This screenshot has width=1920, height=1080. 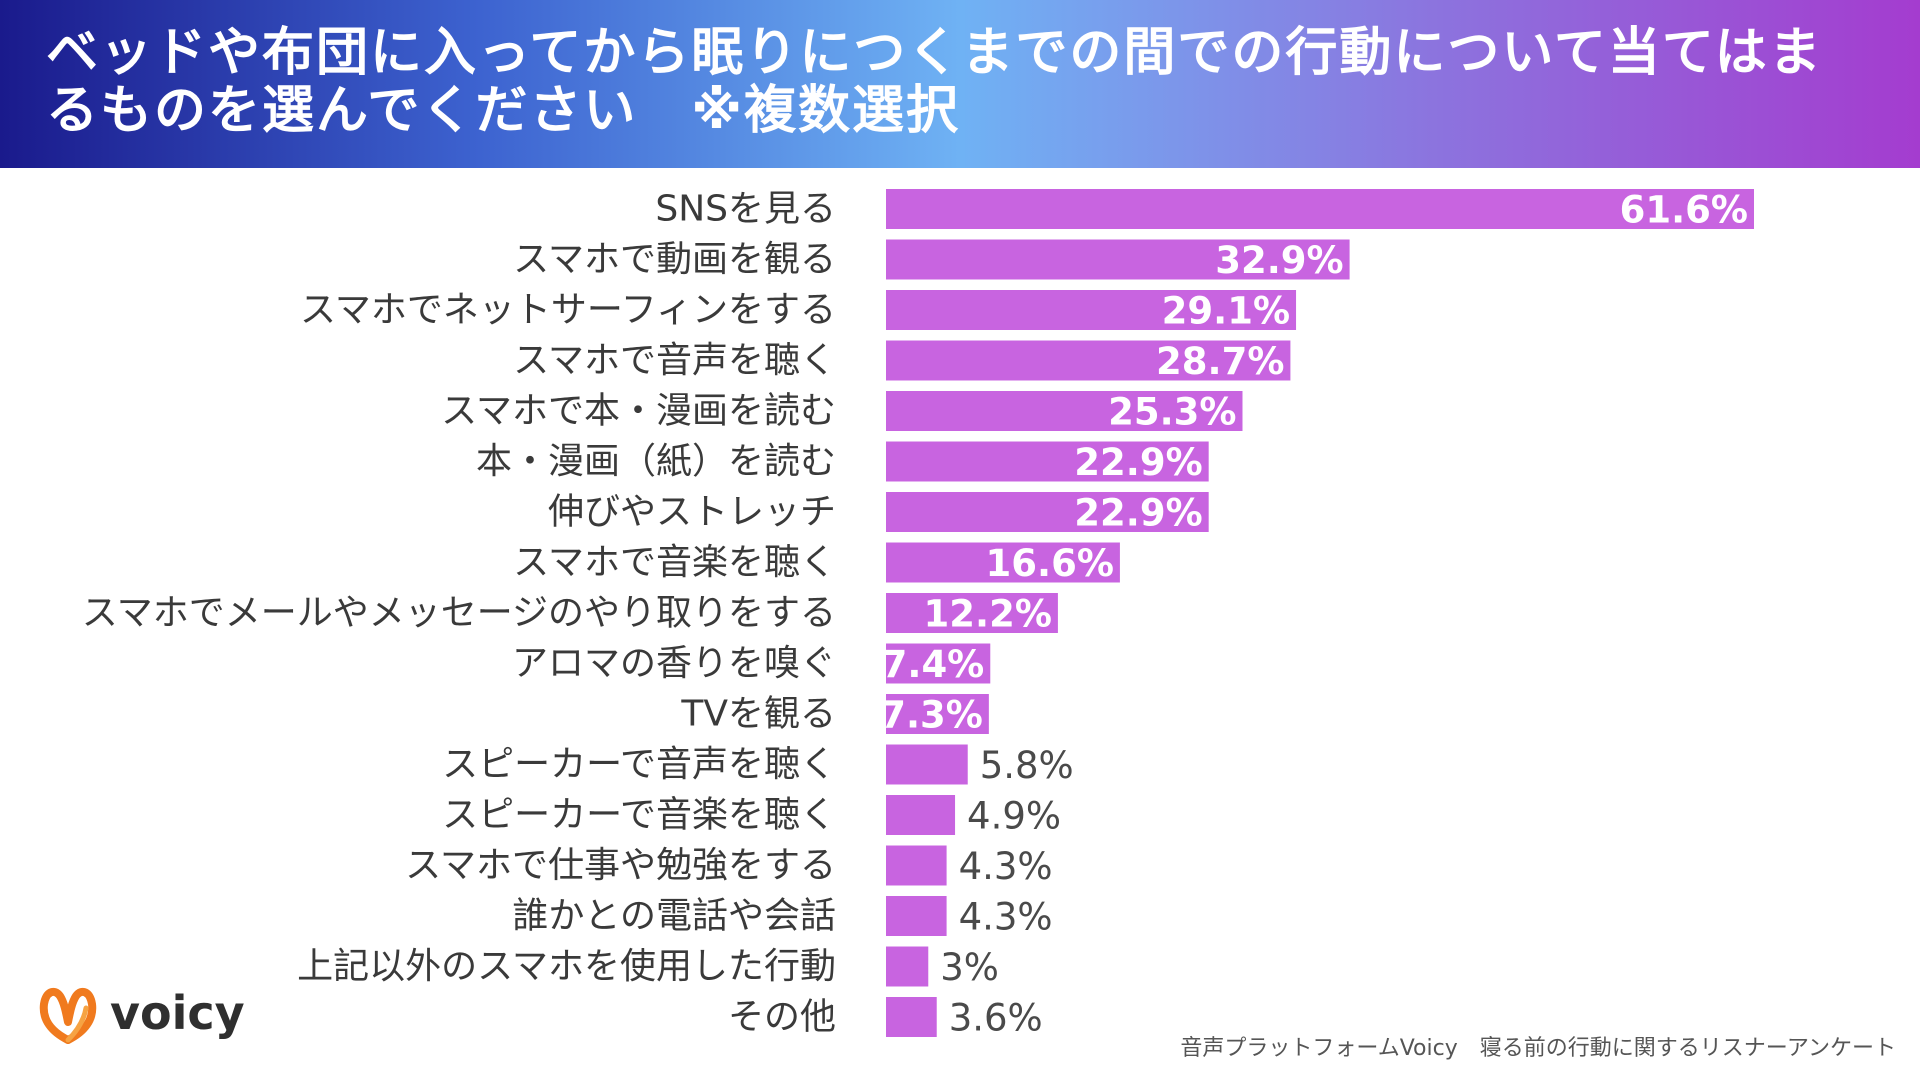 I want to click on value-label: 5.8%, so click(x=1027, y=765).